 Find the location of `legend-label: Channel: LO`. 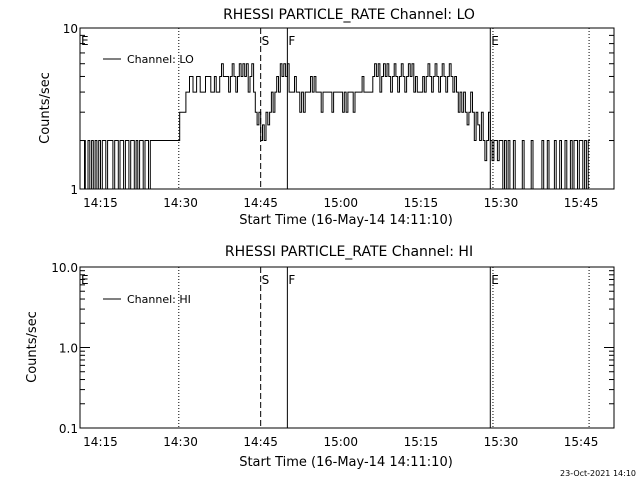

legend-label: Channel: LO is located at coordinates (160, 59).